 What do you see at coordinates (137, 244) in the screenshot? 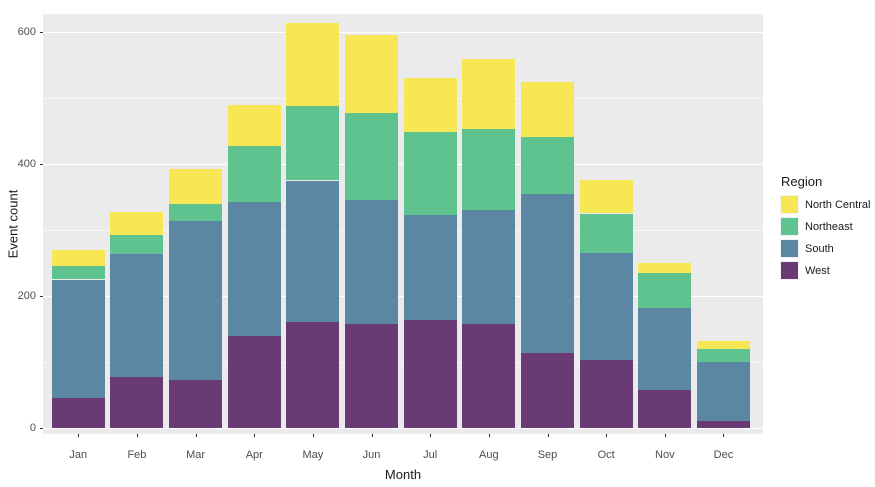
I see `bar-segment-Feb-northeast` at bounding box center [137, 244].